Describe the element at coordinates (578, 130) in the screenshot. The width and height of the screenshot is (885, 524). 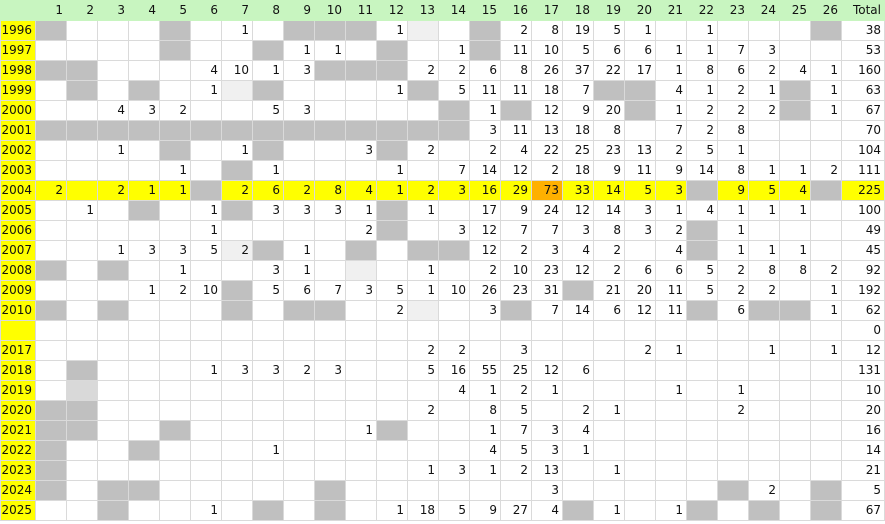
I see `table-cell: 18` at that location.